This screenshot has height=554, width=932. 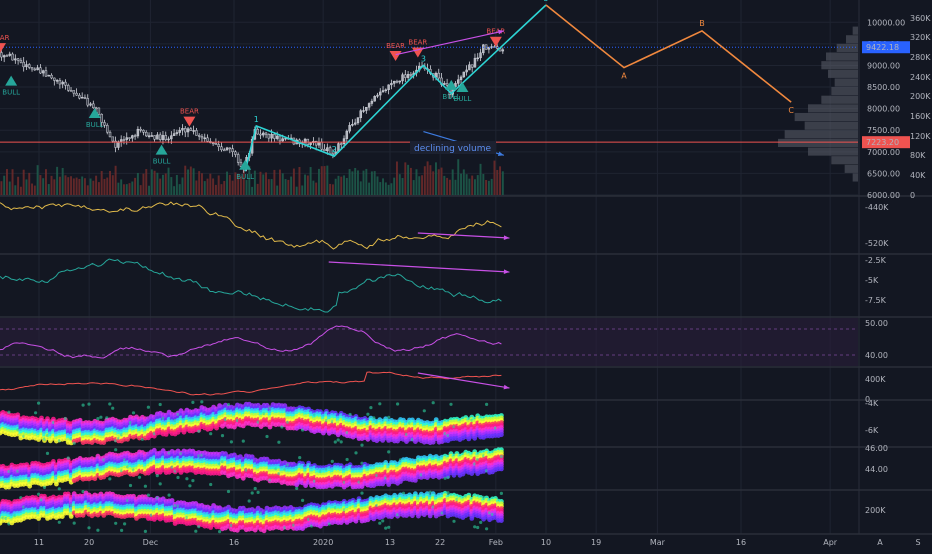 What do you see at coordinates (876, 469) in the screenshot?
I see `ribbon-two-tick-label: 44.00` at bounding box center [876, 469].